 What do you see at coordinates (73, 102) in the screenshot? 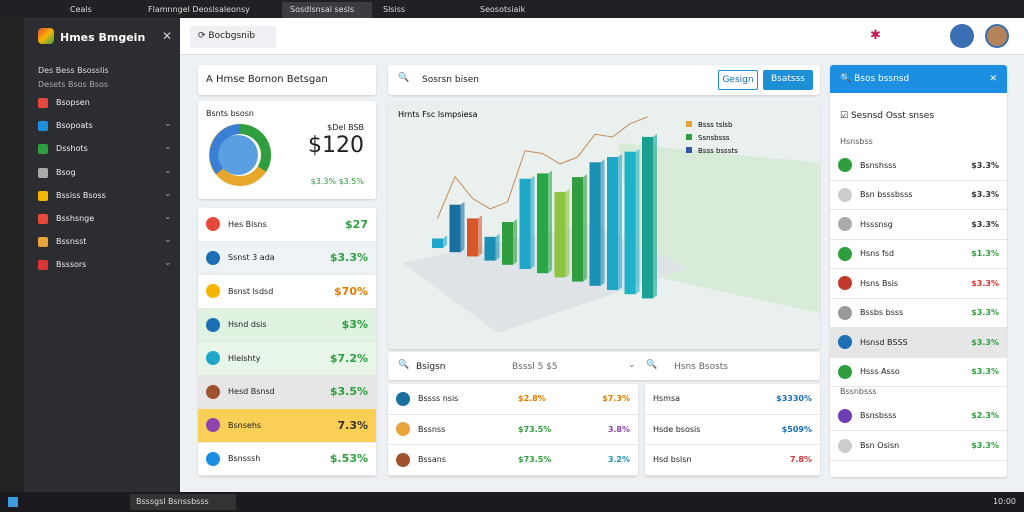
I see `nav-item: Bsopsen` at bounding box center [73, 102].